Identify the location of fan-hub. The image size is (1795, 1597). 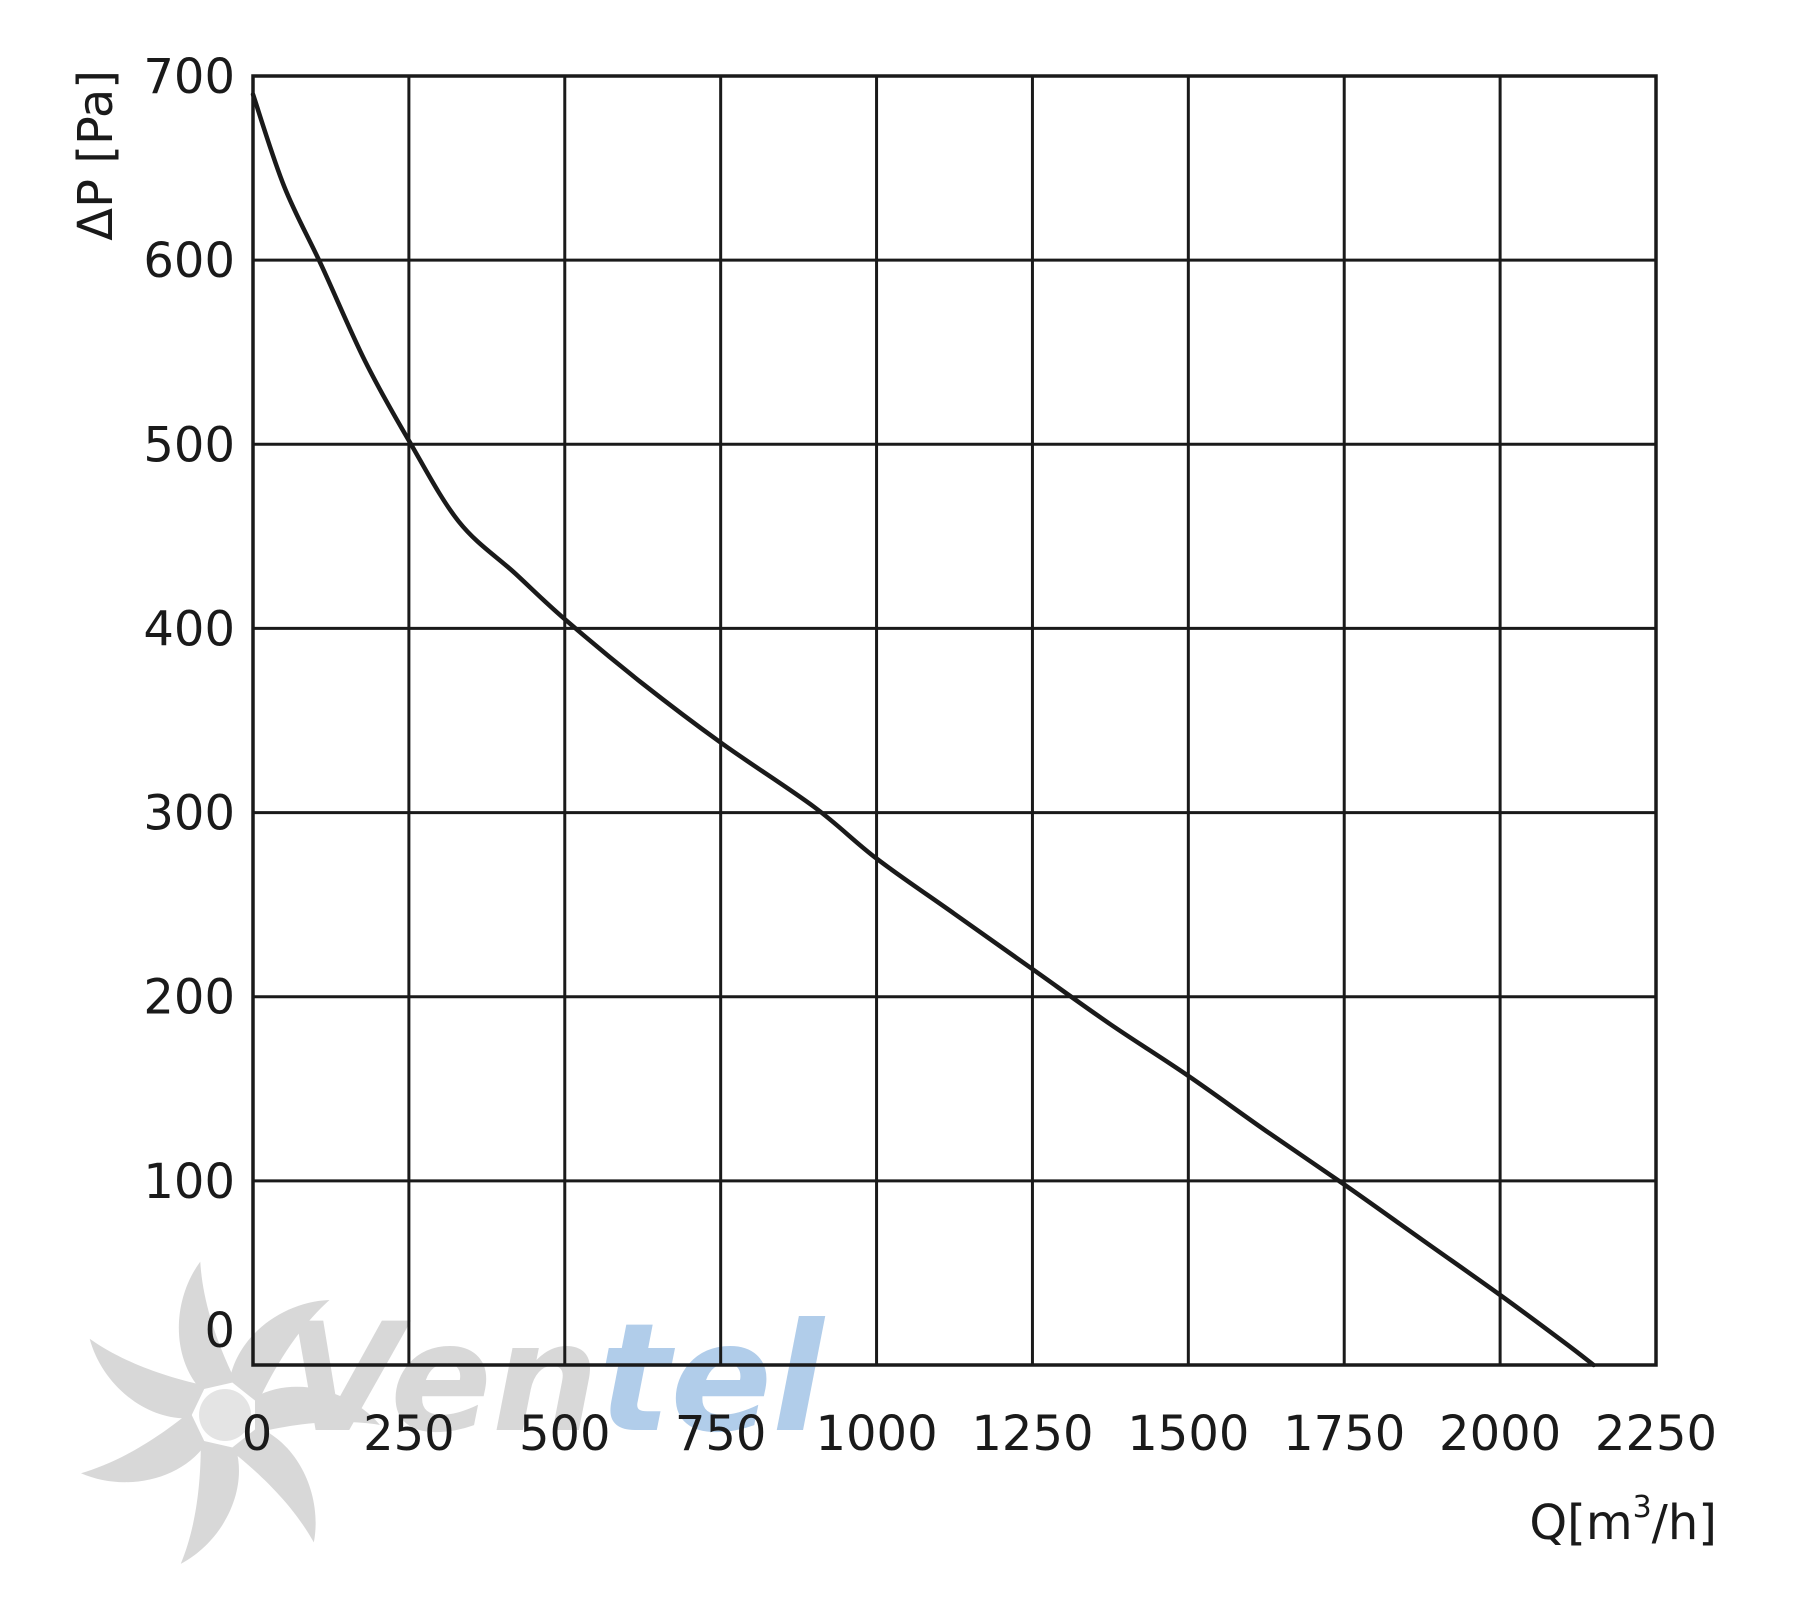
(225, 1415).